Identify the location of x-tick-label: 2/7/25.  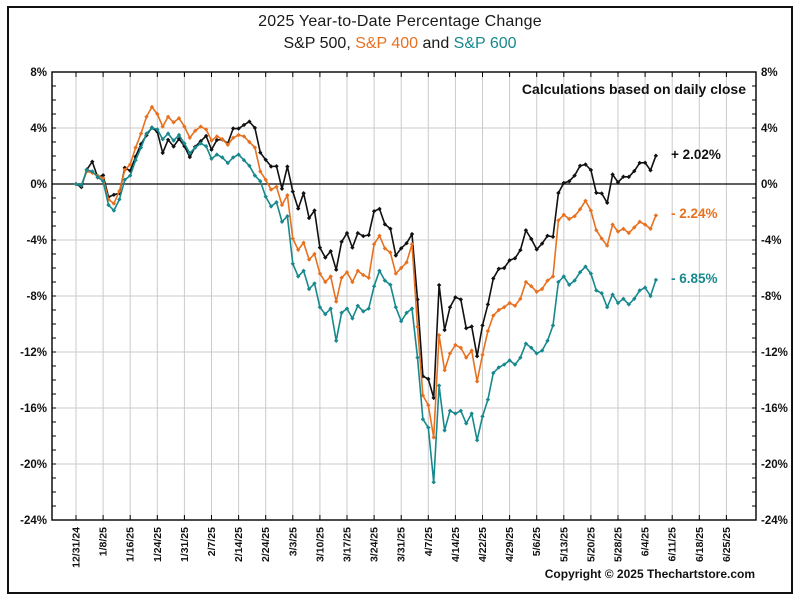
(212, 541).